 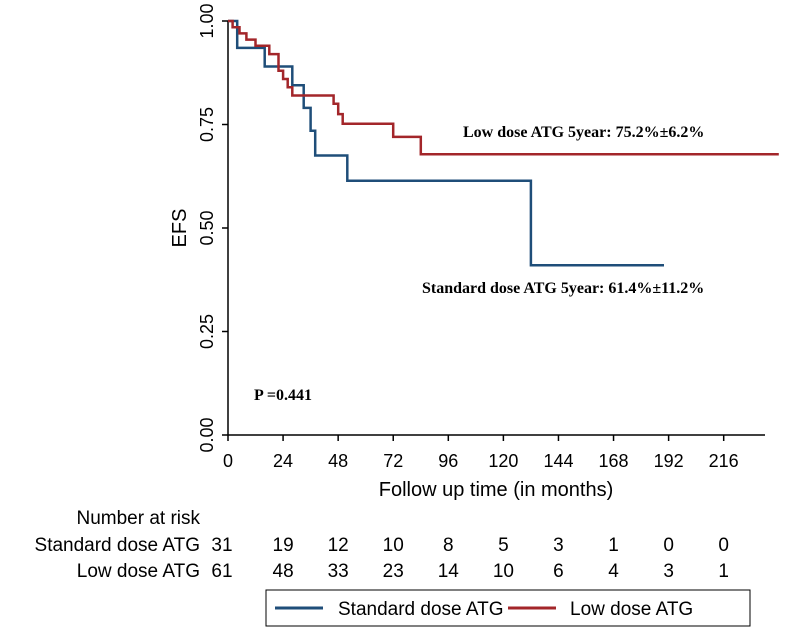 What do you see at coordinates (420, 609) in the screenshot?
I see `legend-label-standard: Standard dose ATG` at bounding box center [420, 609].